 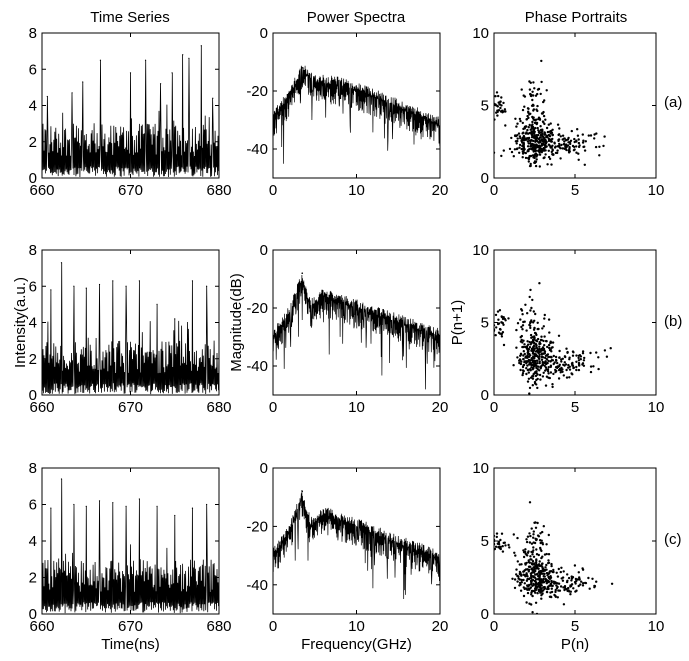 I want to click on time-series-c-ytick-label-4: 8, so click(x=33, y=468).